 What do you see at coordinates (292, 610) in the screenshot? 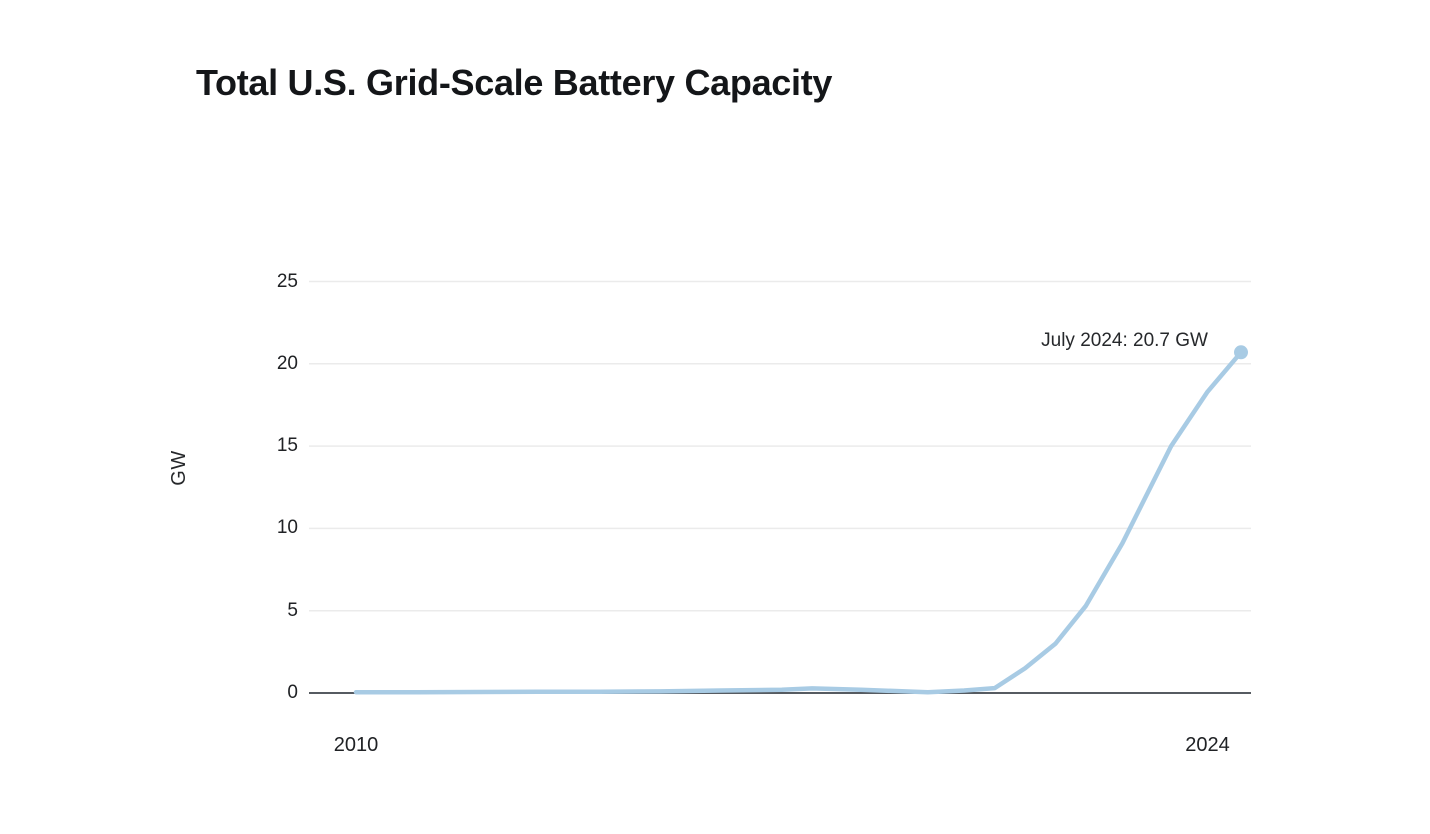
I see `y-tick-label: 5` at bounding box center [292, 610].